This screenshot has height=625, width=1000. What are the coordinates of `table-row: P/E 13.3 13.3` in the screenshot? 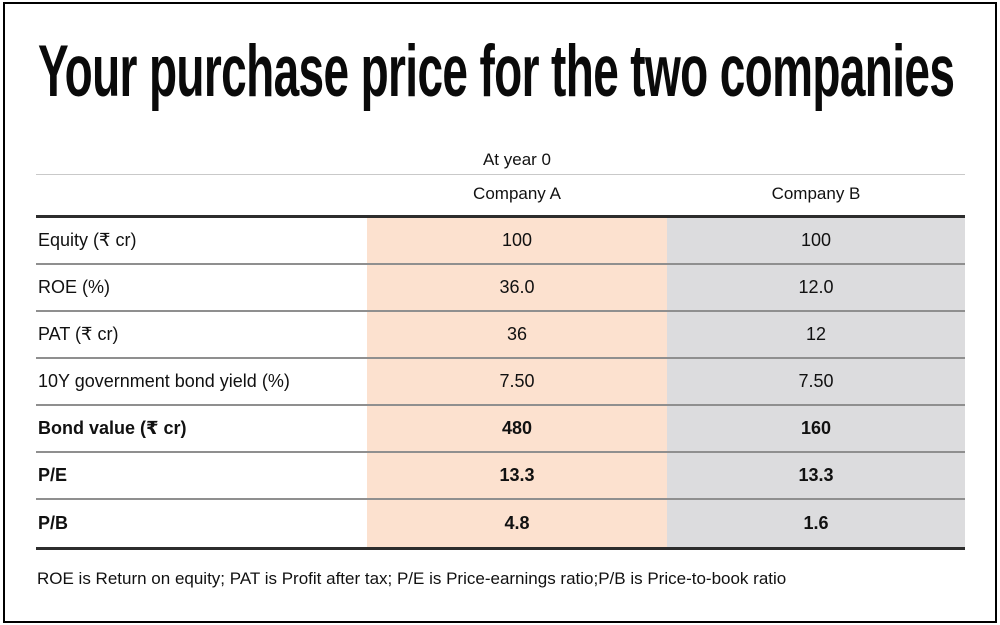 It's located at (500, 476).